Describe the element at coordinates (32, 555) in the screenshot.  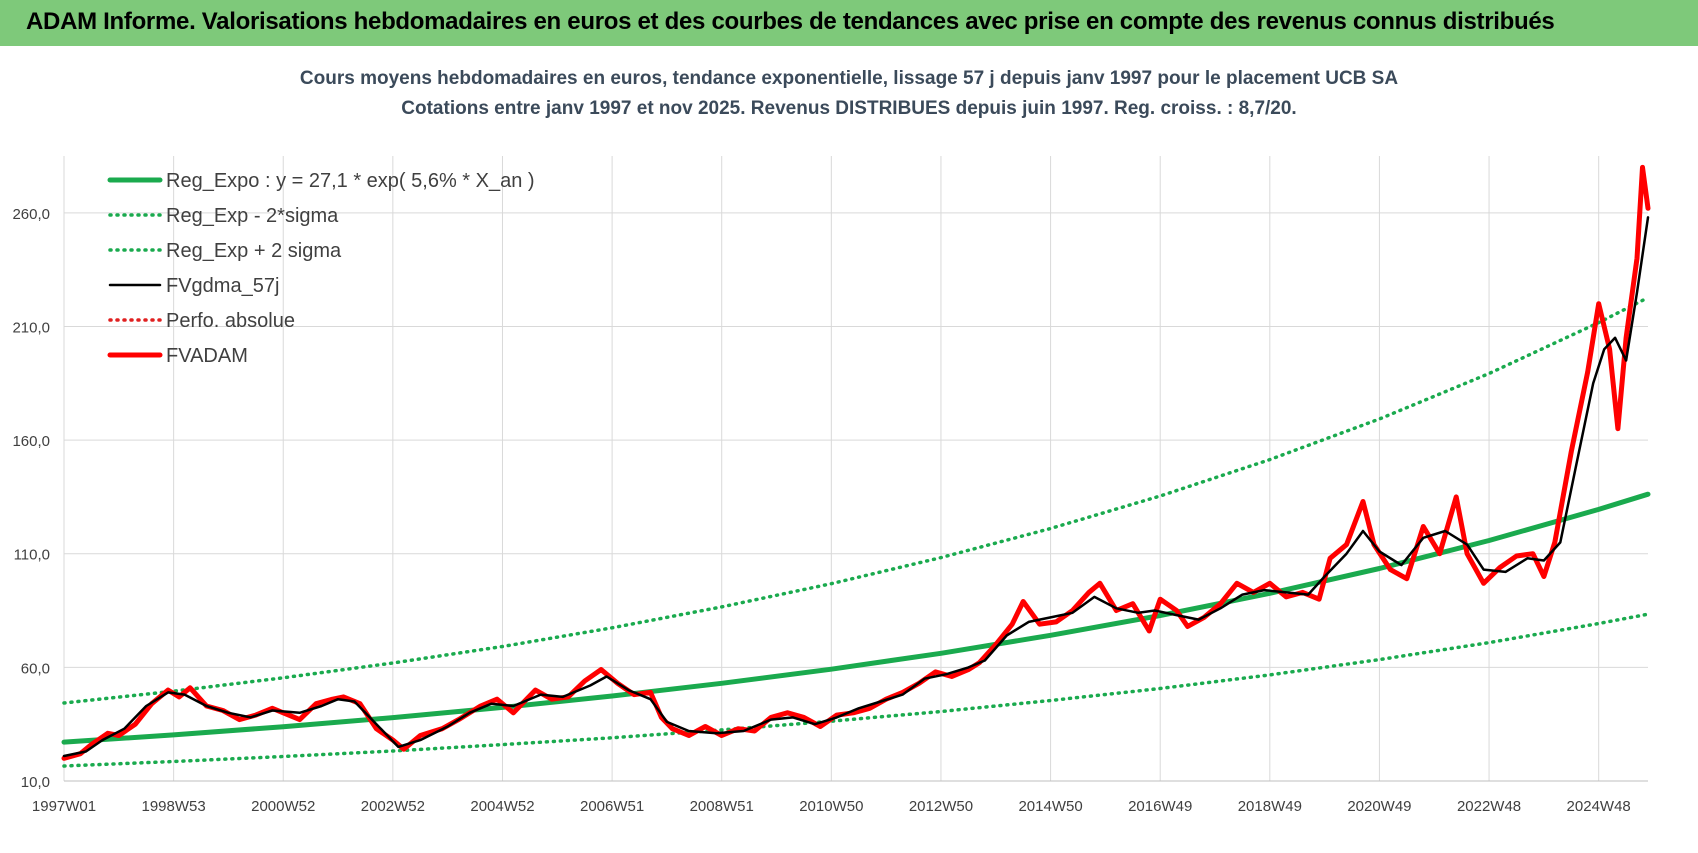
I see `y-tick-label: 110,0` at that location.